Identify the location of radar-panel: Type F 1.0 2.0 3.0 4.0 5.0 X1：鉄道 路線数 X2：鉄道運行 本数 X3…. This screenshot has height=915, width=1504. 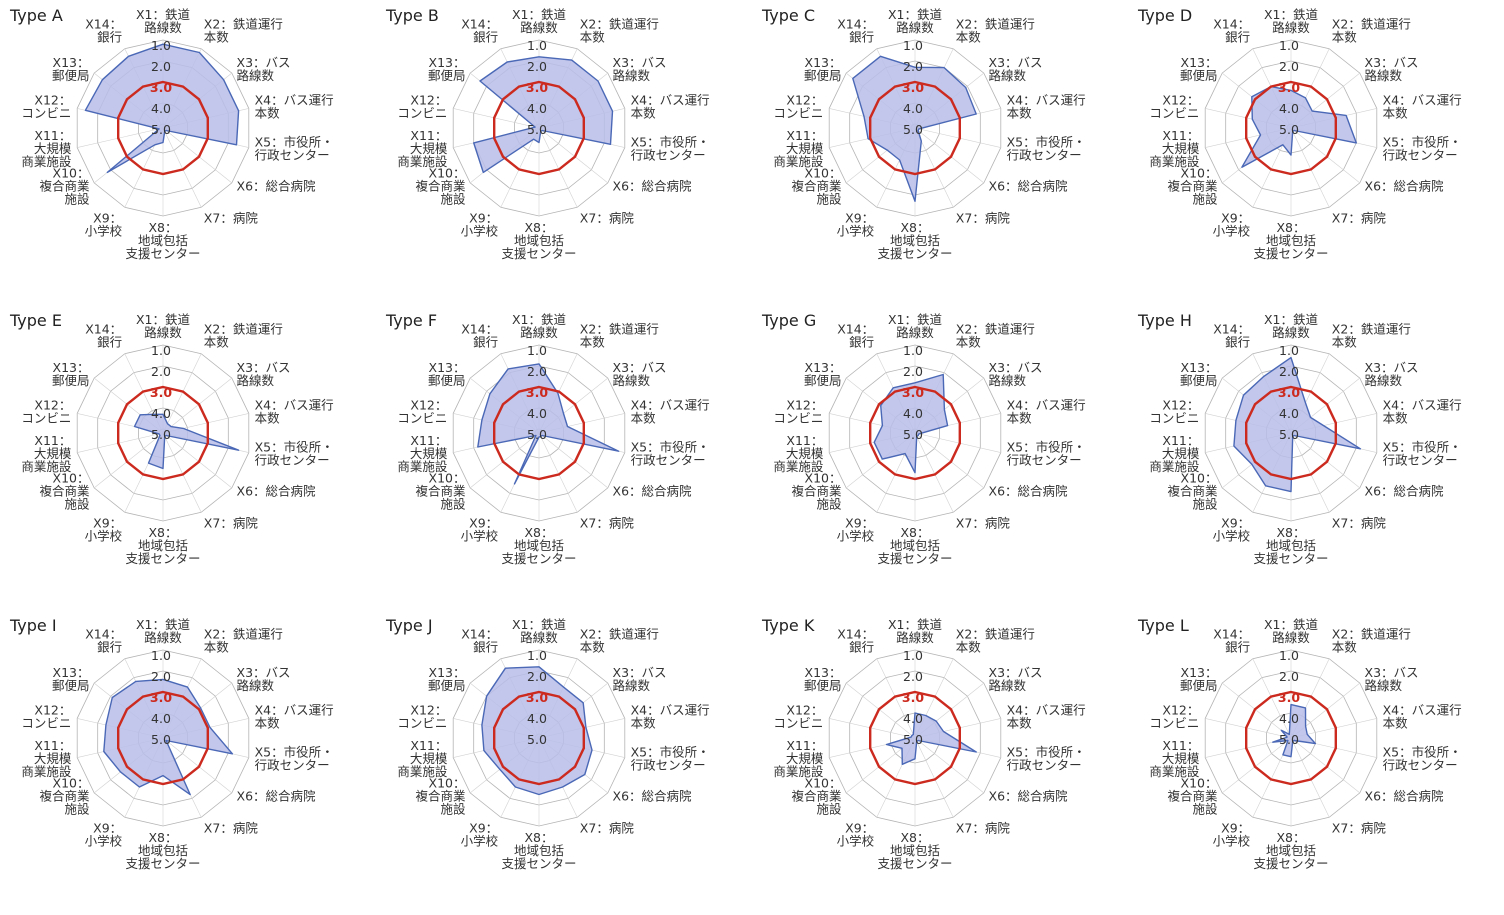
(564, 457).